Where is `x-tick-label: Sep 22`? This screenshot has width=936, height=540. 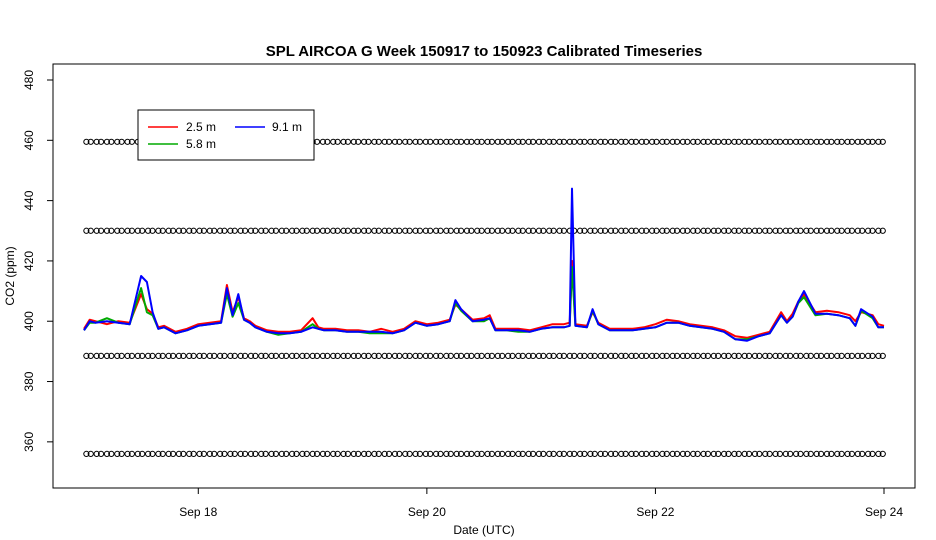
x-tick-label: Sep 22 is located at coordinates (655, 512).